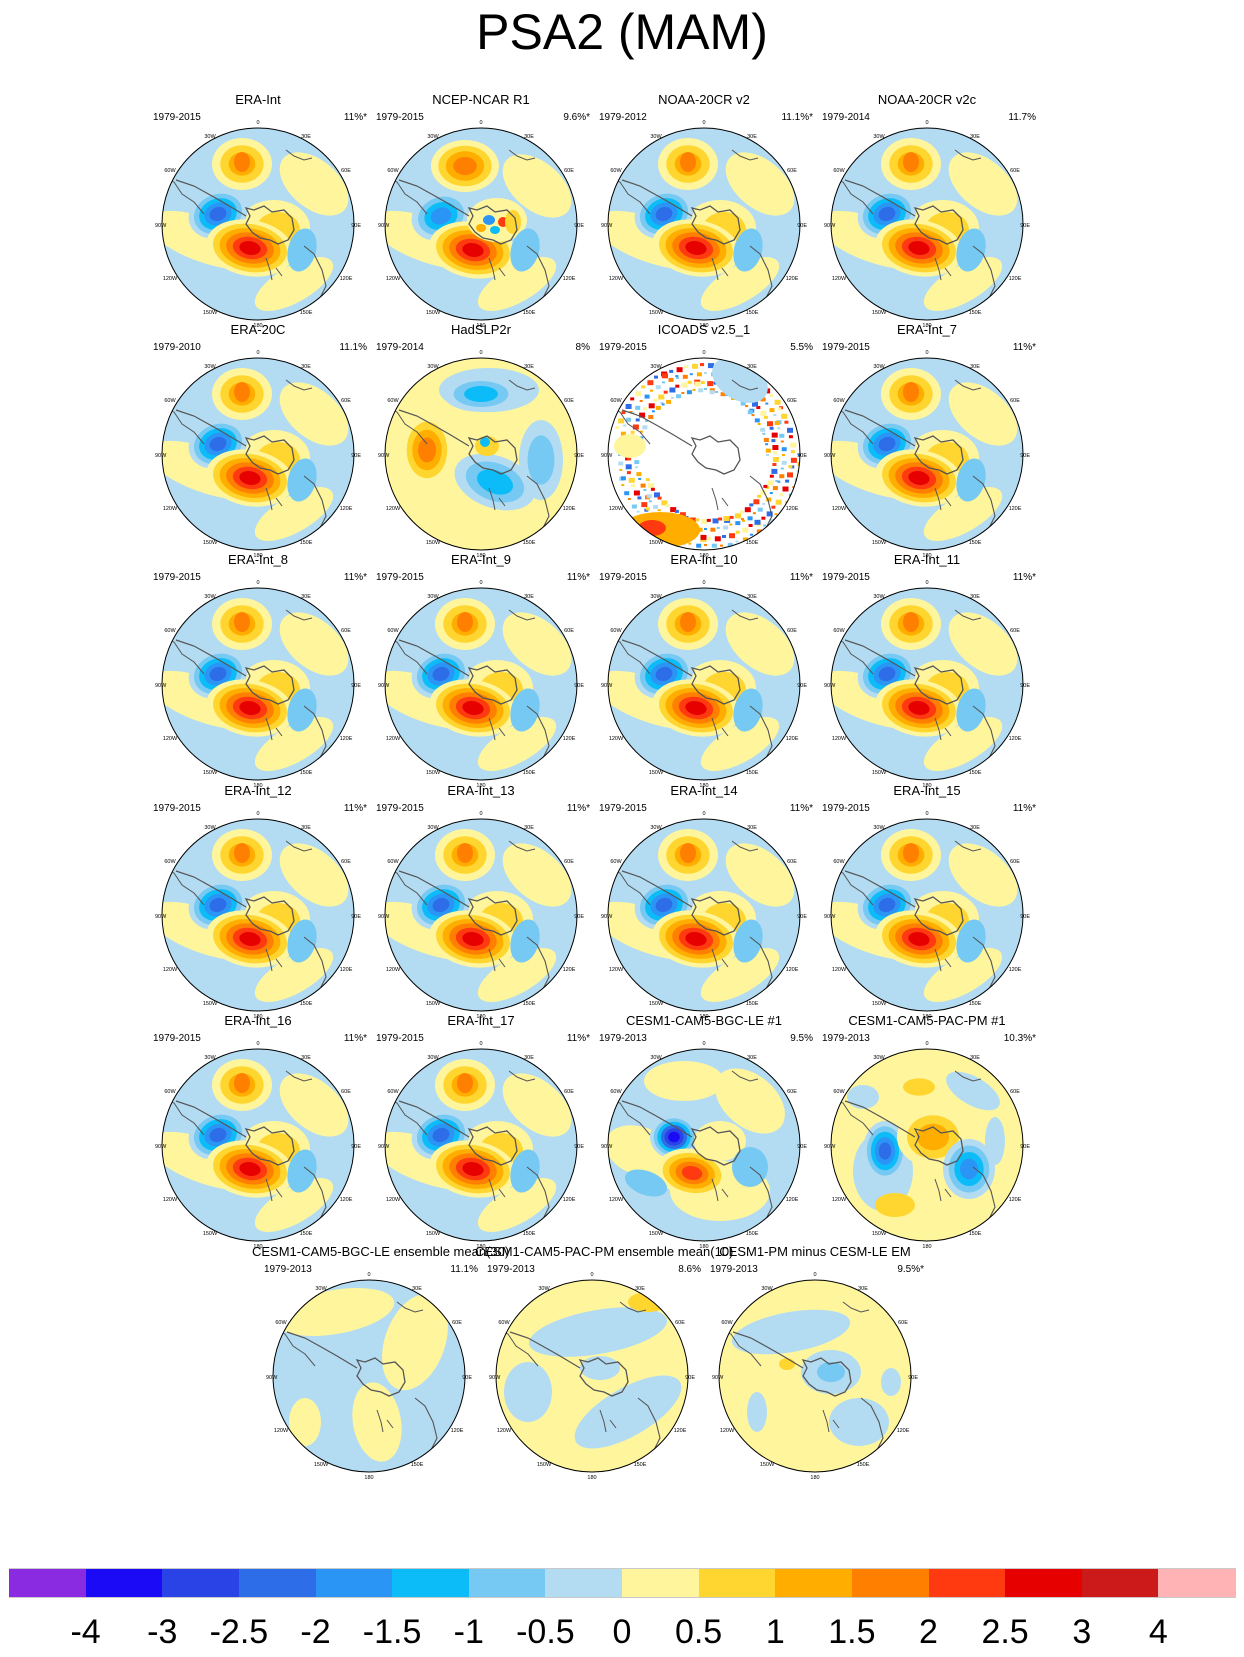  I want to click on panel-title: CESM1-CAM5-BGC-LE #1, so click(704, 1020).